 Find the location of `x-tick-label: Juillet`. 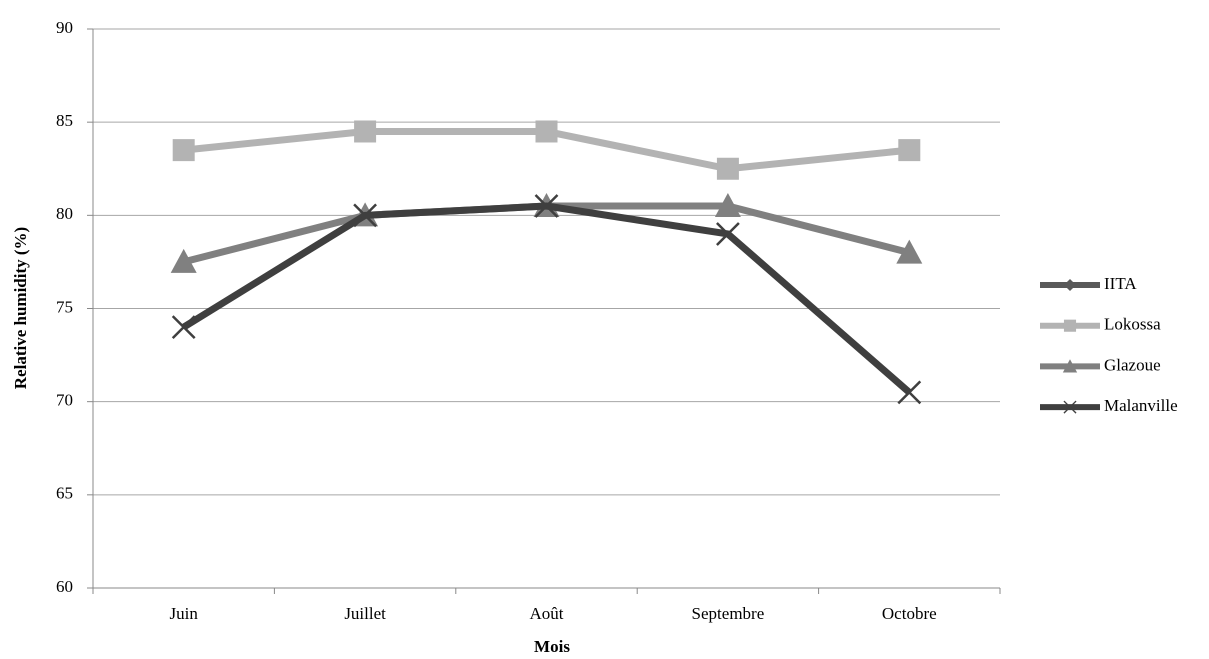

x-tick-label: Juillet is located at coordinates (365, 613).